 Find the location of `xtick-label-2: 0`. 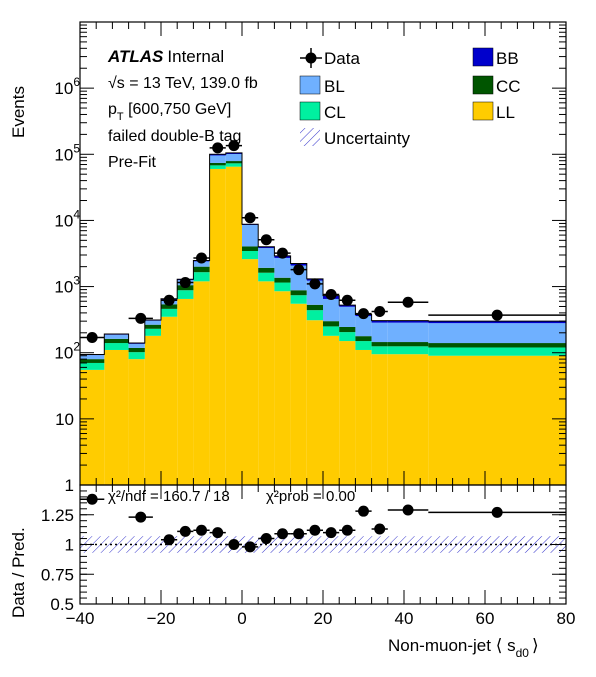

xtick-label-2: 0 is located at coordinates (241, 618).